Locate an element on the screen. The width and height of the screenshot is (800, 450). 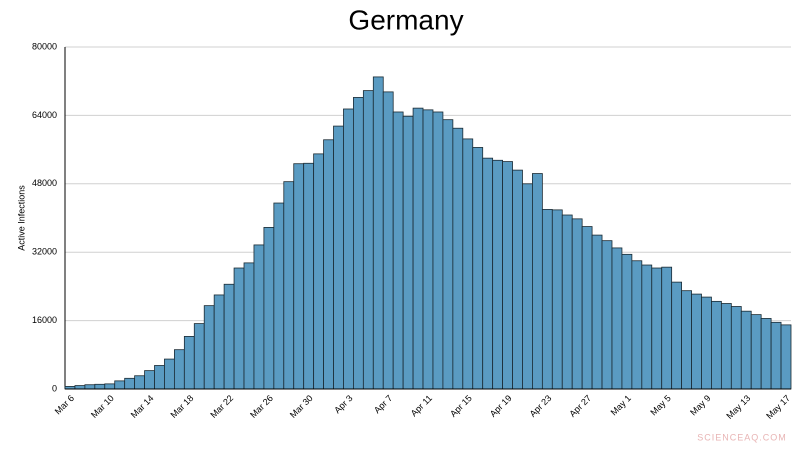
x-tick-label: Mar 6 is located at coordinates (64, 404).